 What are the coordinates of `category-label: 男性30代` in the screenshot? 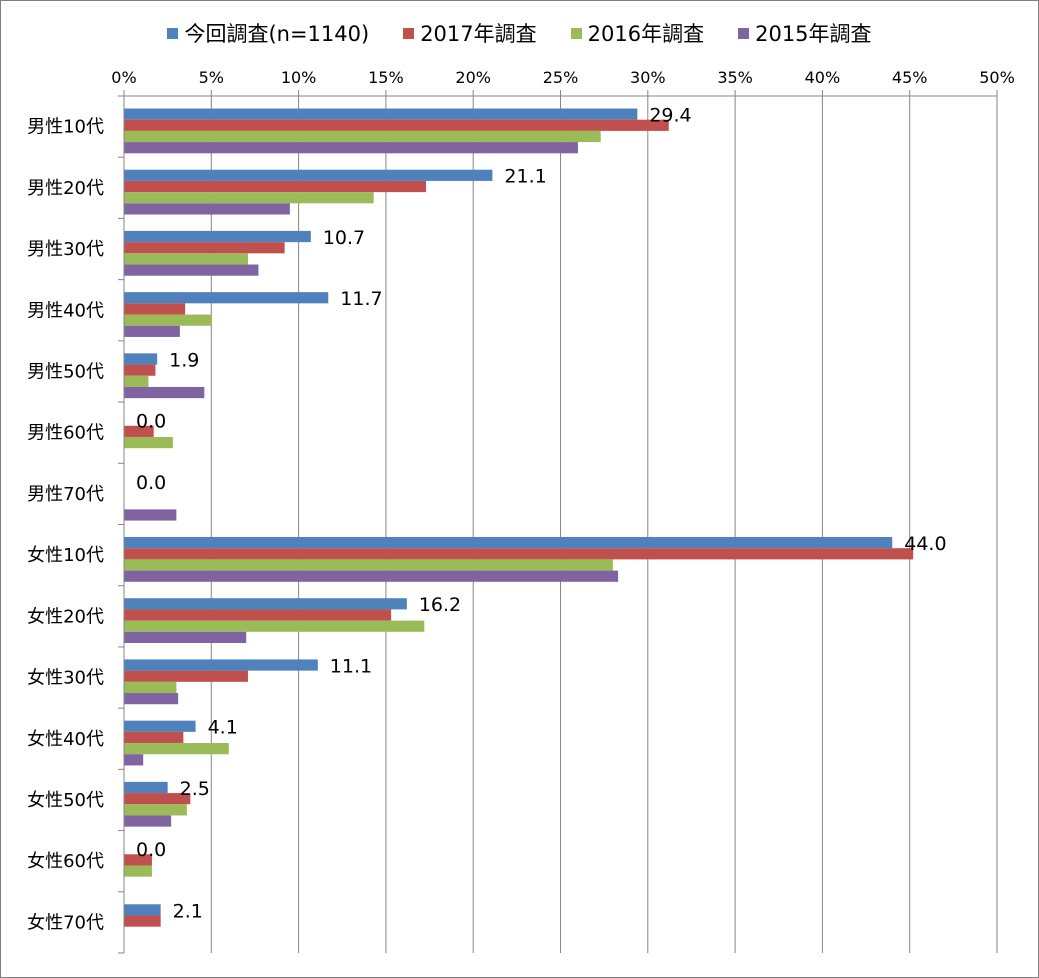 It's located at (65, 249).